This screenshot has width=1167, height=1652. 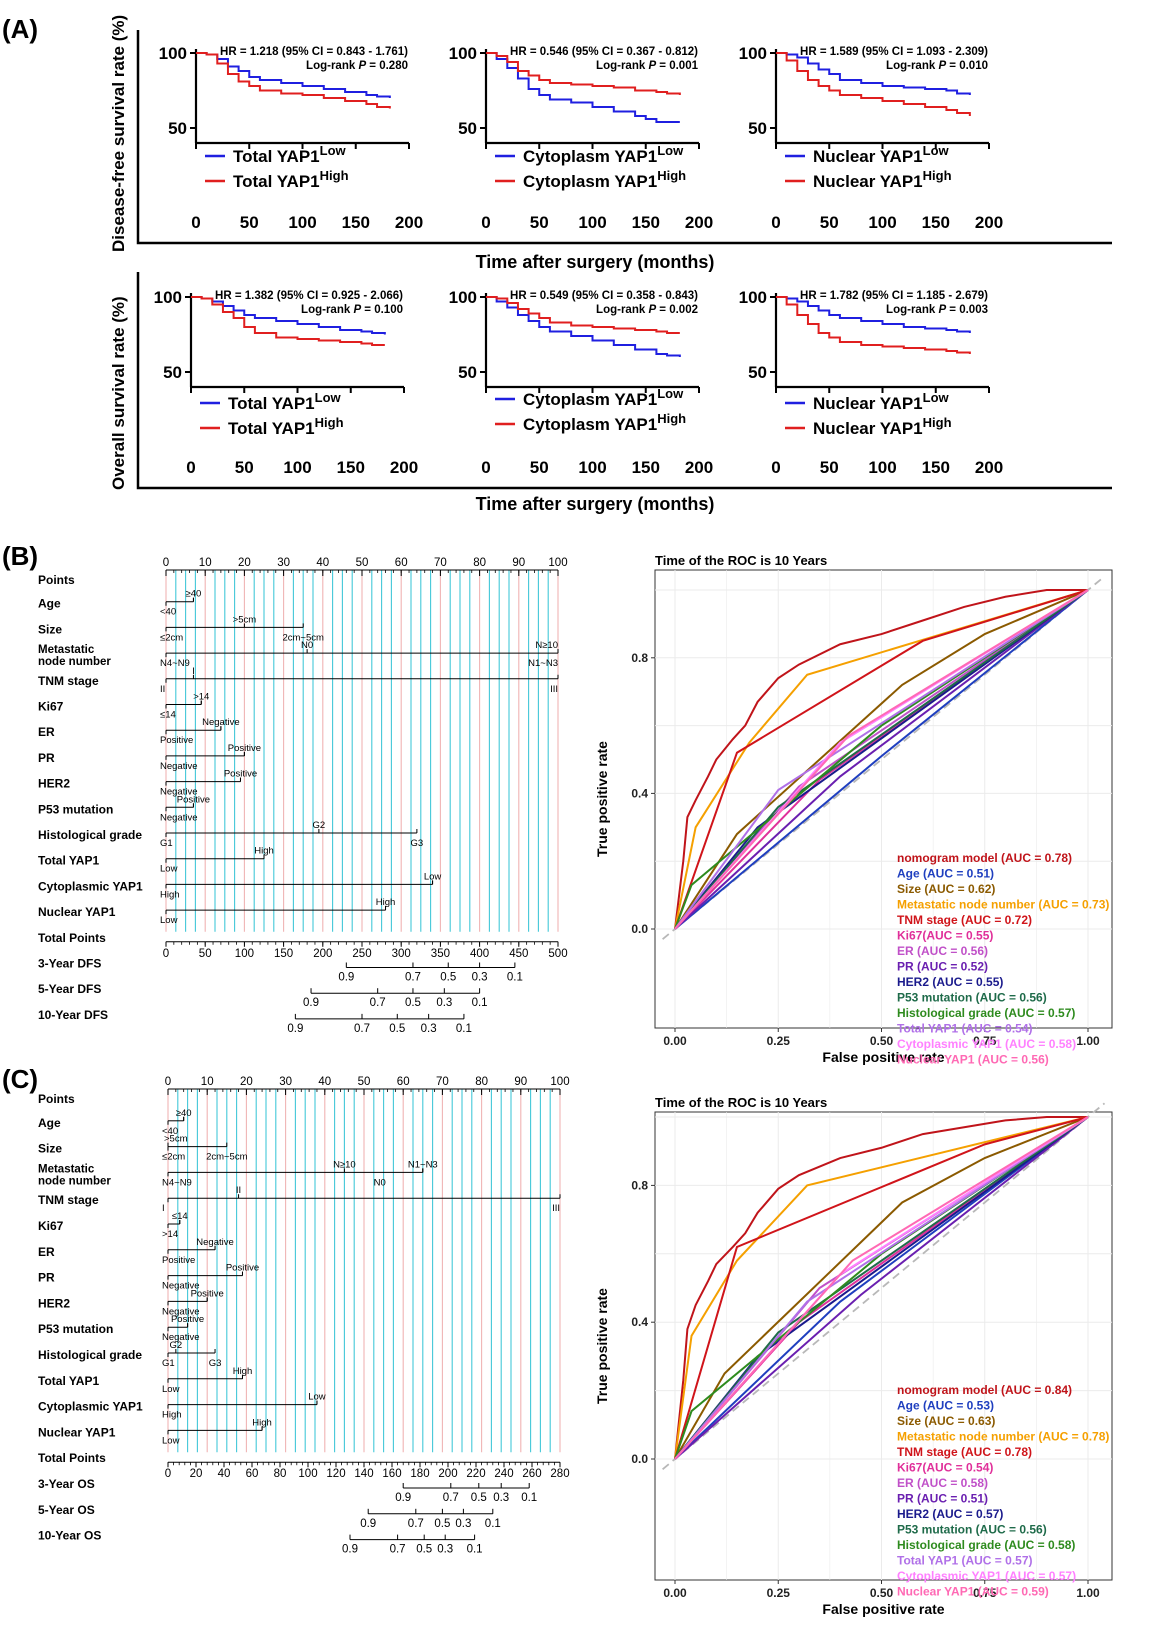 I want to click on nomogram-row-label: ER, so click(x=46, y=1252).